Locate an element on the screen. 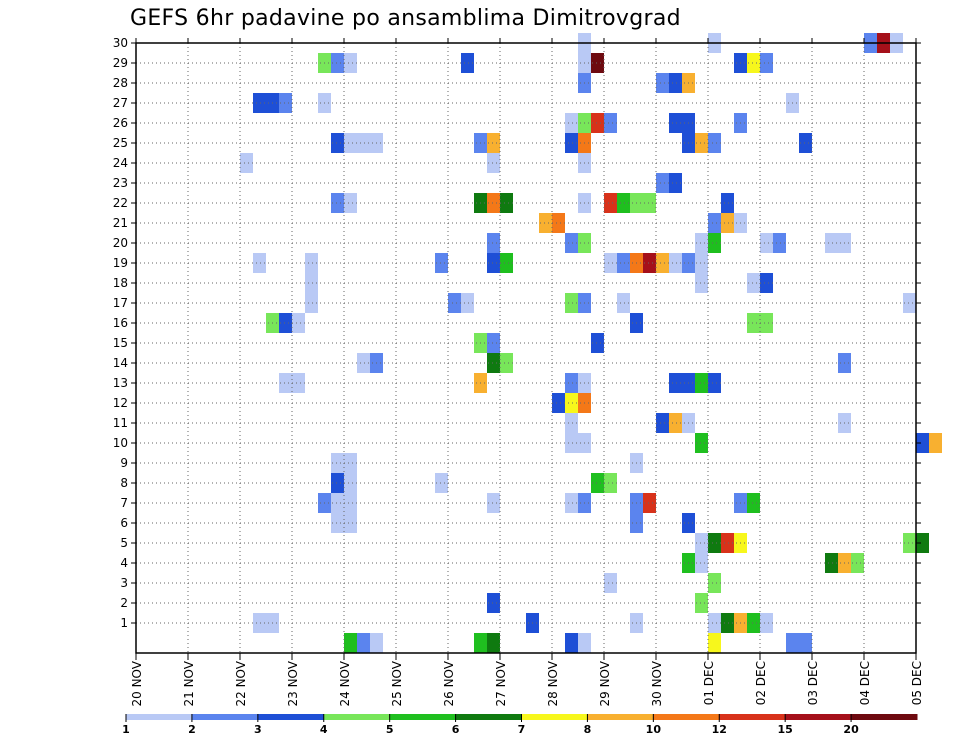  legend-label: 20 is located at coordinates (851, 729).